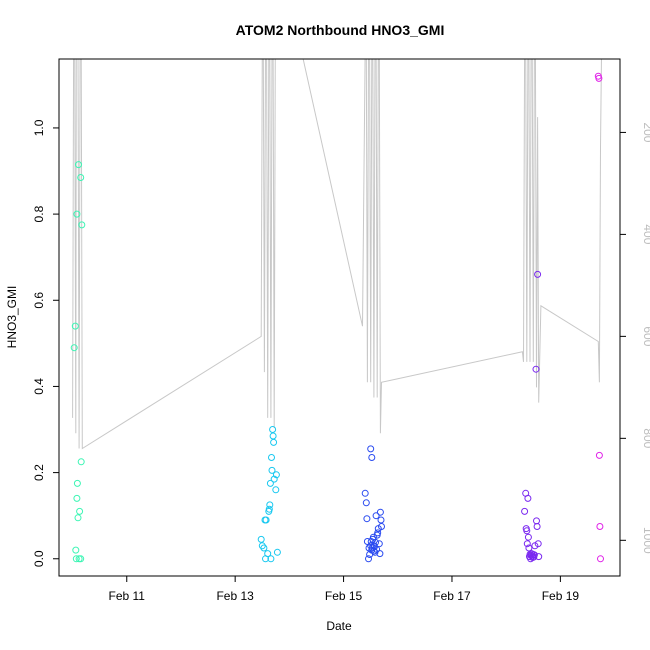  What do you see at coordinates (39, 558) in the screenshot?
I see `y-tick-label: 0.0` at bounding box center [39, 558].